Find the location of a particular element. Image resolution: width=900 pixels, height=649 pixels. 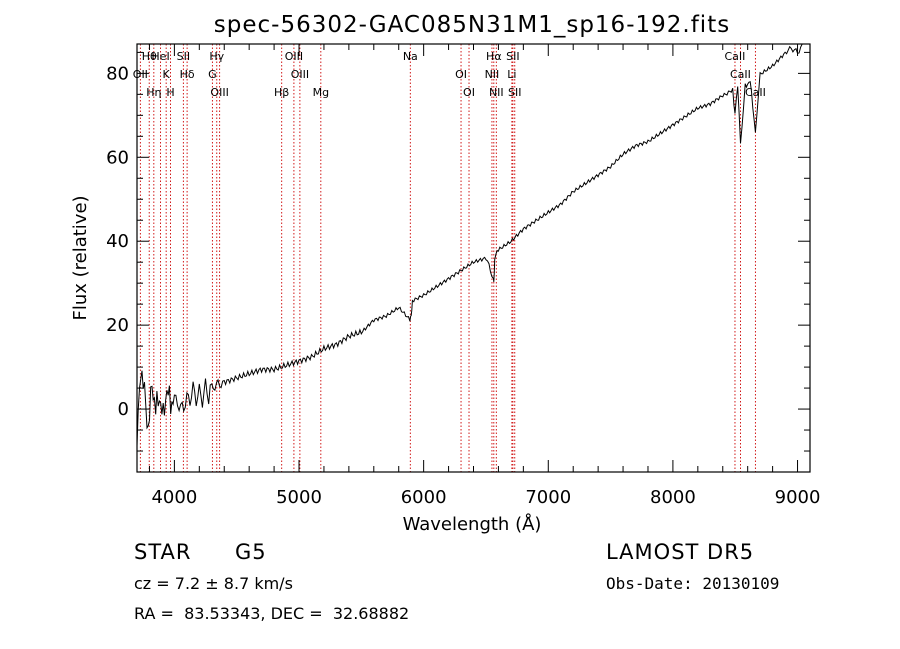

y-axis-label: Flux (relative) is located at coordinates (80, 257).